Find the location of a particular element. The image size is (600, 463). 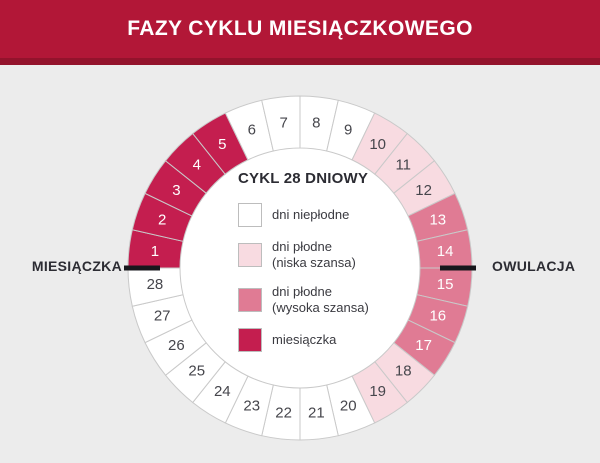

day-number-17: 17 is located at coordinates (423, 345).